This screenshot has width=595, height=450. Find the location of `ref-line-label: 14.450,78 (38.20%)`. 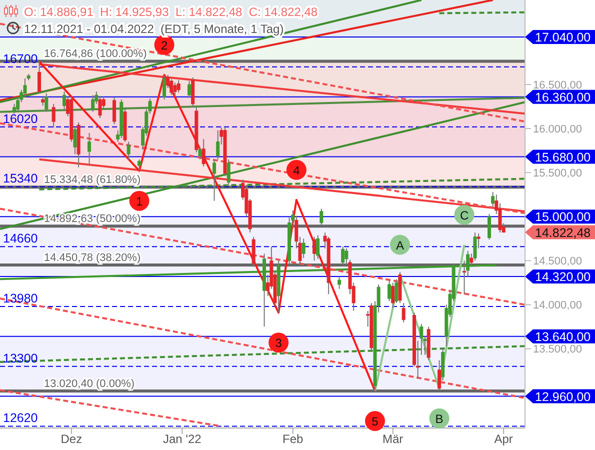

ref-line-label: 14.450,78 (38.20%) is located at coordinates (92, 258).